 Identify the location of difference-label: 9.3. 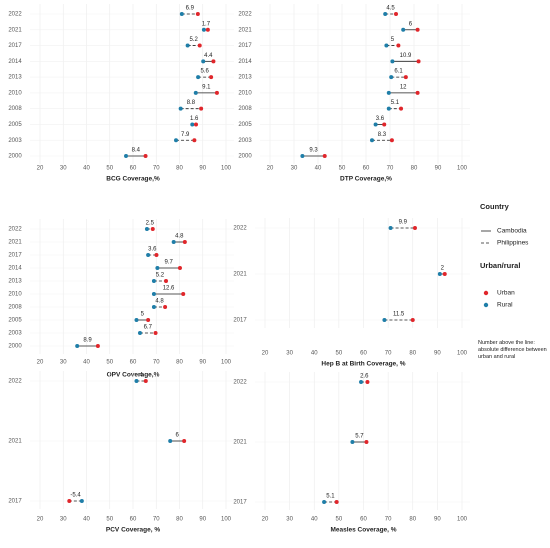
(313, 151).